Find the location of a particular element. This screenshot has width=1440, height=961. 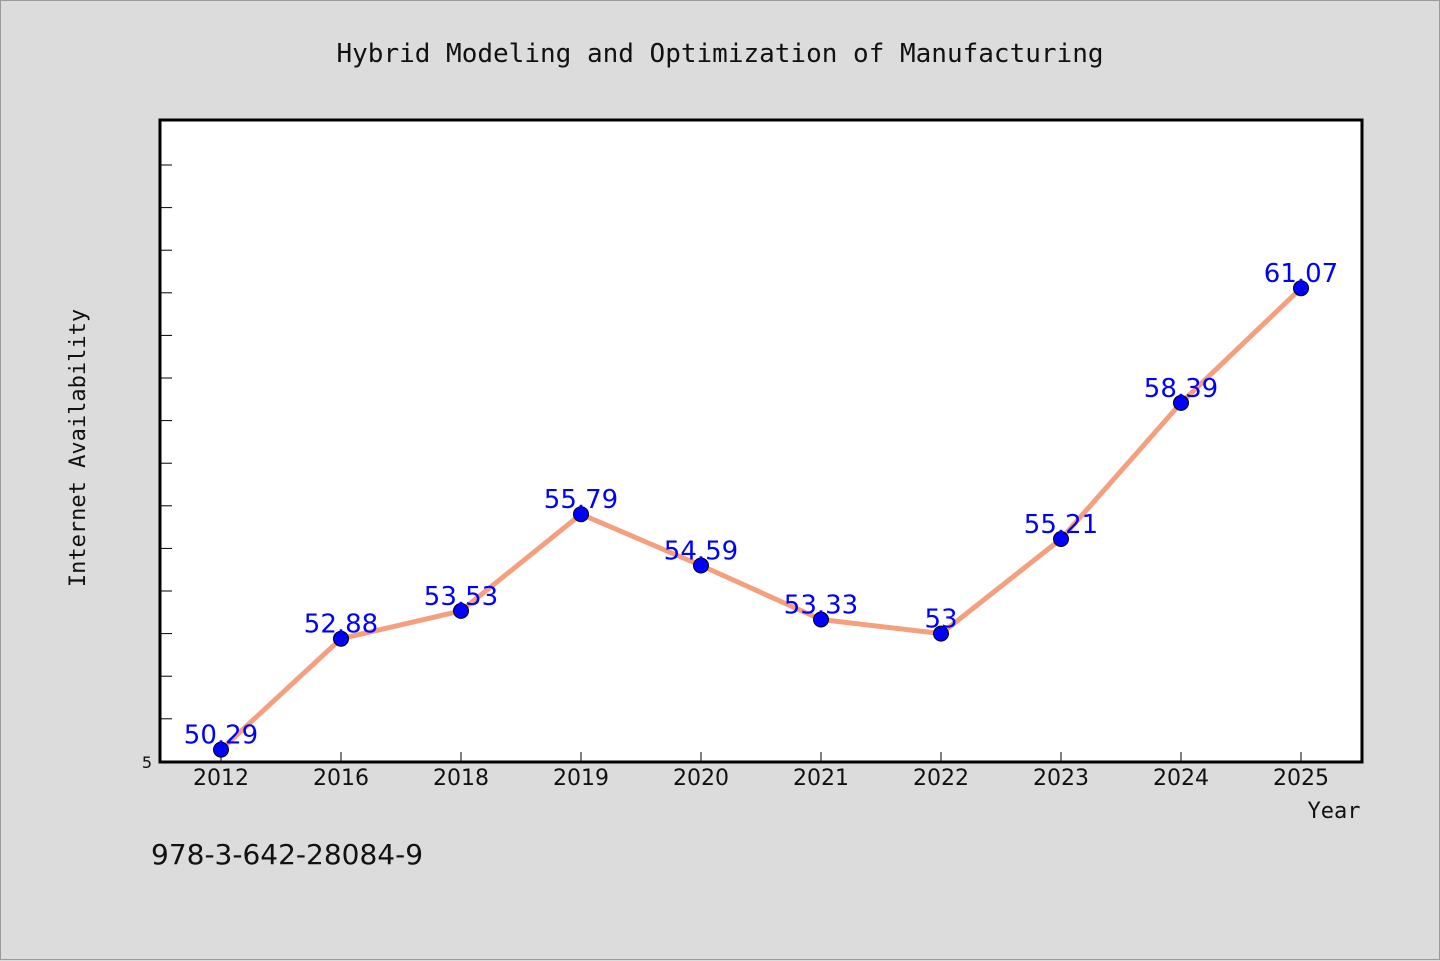

x-tick-label: 2012 is located at coordinates (221, 778).